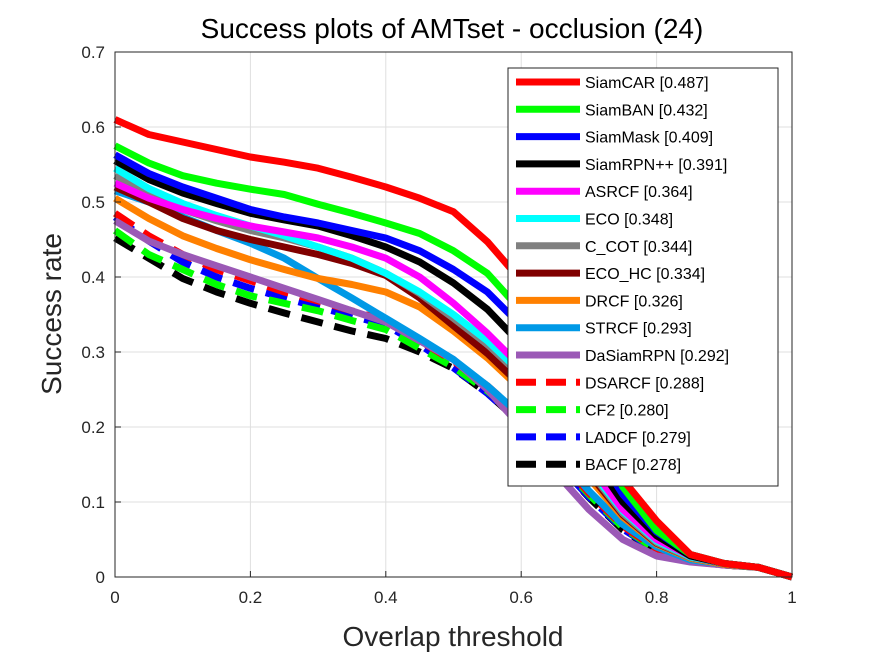 This screenshot has width=875, height=656. What do you see at coordinates (93, 202) in the screenshot?
I see `y-tick-label: 0.5` at bounding box center [93, 202].